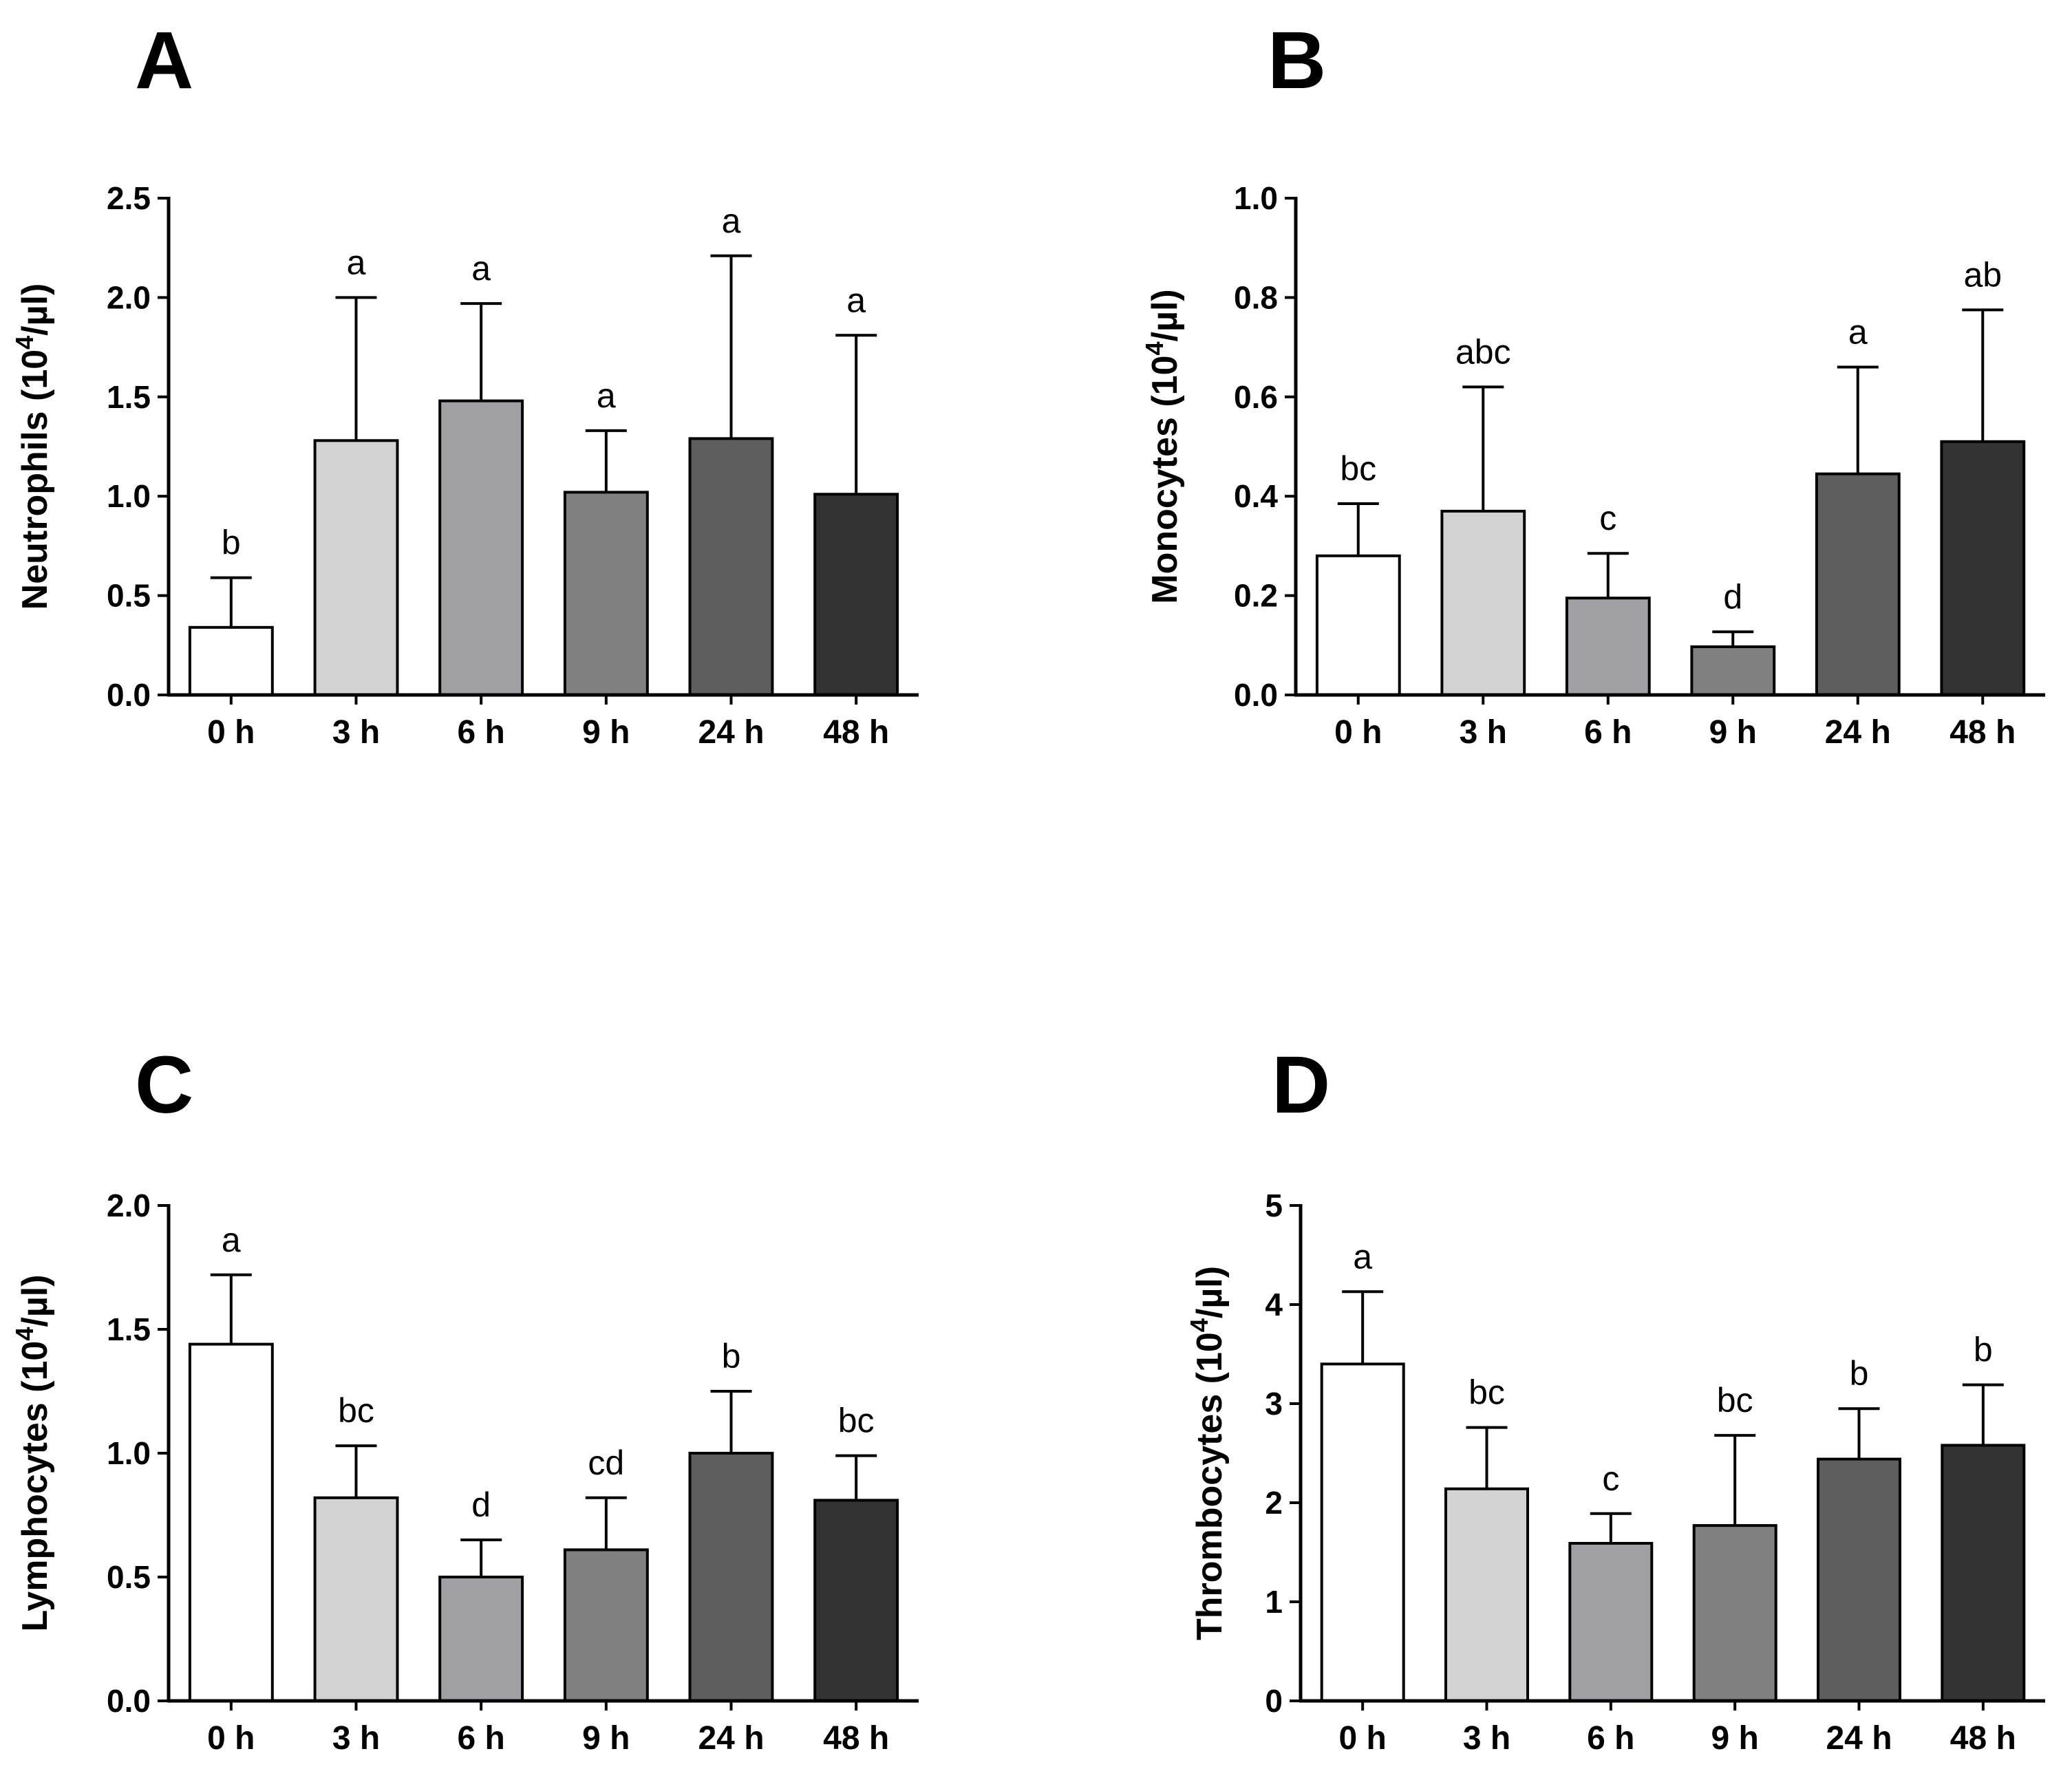 The image size is (2072, 1769). Describe the element at coordinates (1297, 60) in the screenshot. I see `panel-letter-b: B` at that location.